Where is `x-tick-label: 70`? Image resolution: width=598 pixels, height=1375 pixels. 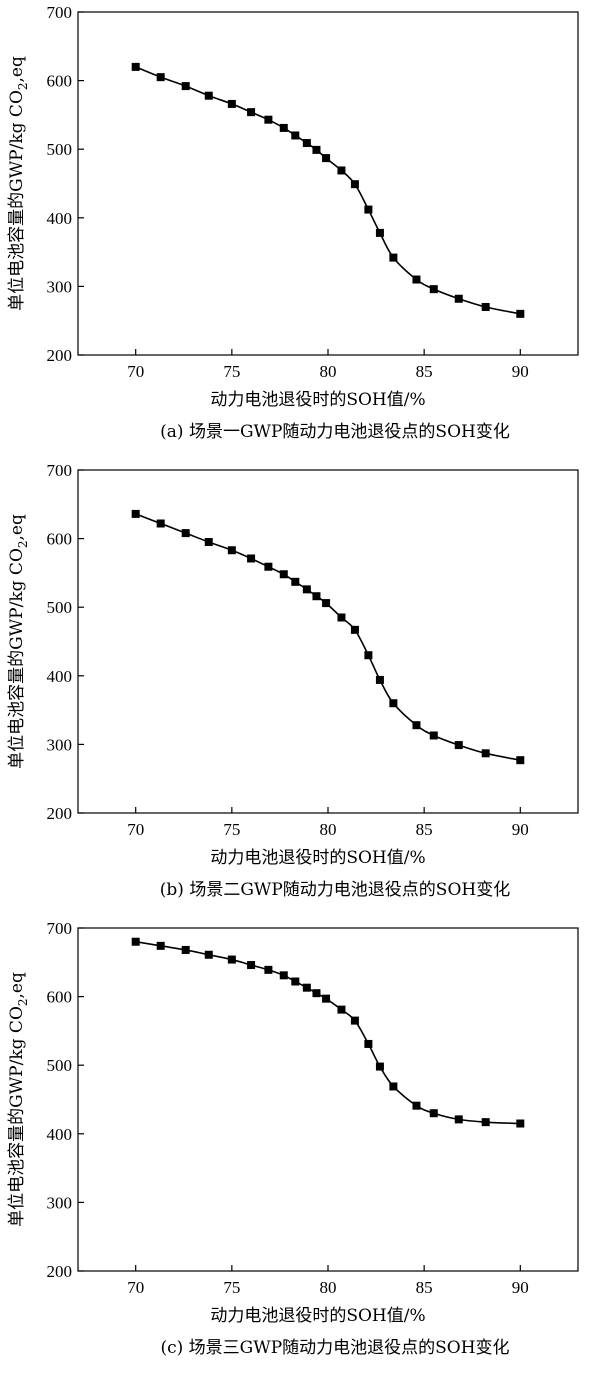 x-tick-label: 70 is located at coordinates (135, 829).